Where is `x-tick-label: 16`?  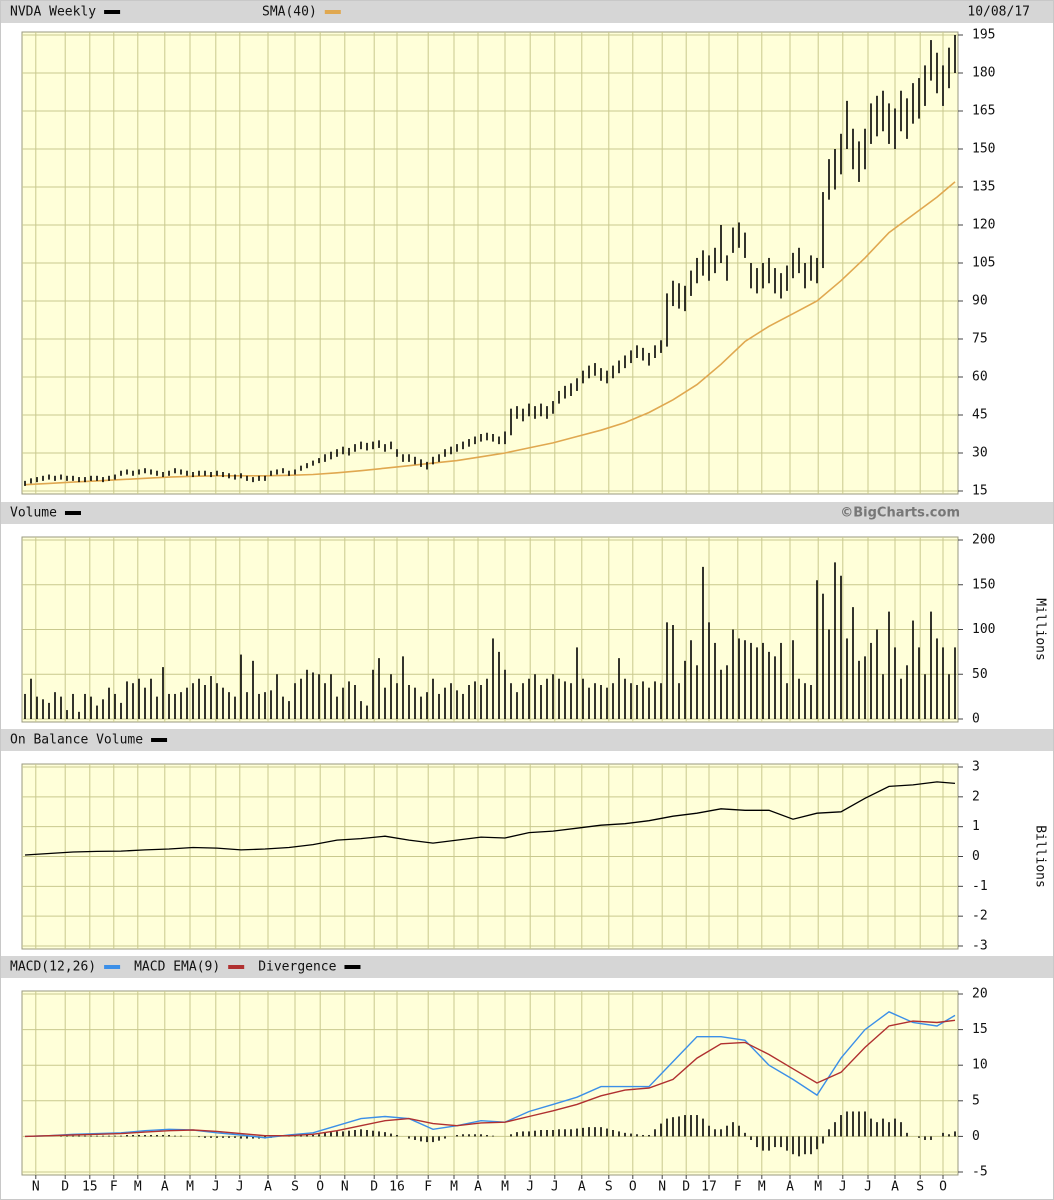 x-tick-label: 16 is located at coordinates (397, 1187).